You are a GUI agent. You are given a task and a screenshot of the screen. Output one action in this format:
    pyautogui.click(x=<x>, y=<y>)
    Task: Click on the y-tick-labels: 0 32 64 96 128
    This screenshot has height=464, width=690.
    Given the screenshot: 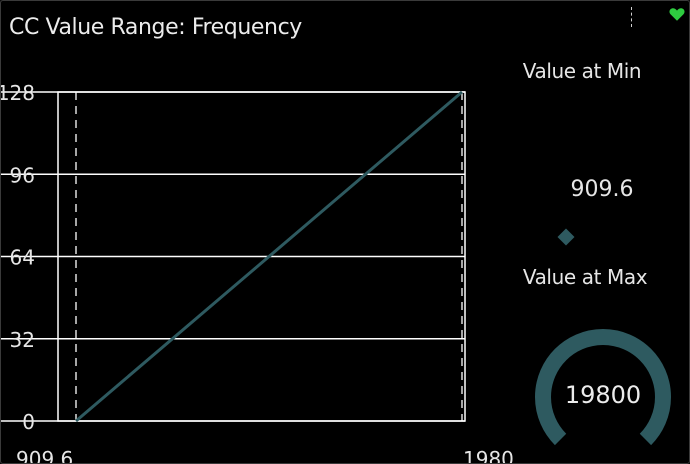 What is the action you would take?
    pyautogui.click(x=18, y=257)
    